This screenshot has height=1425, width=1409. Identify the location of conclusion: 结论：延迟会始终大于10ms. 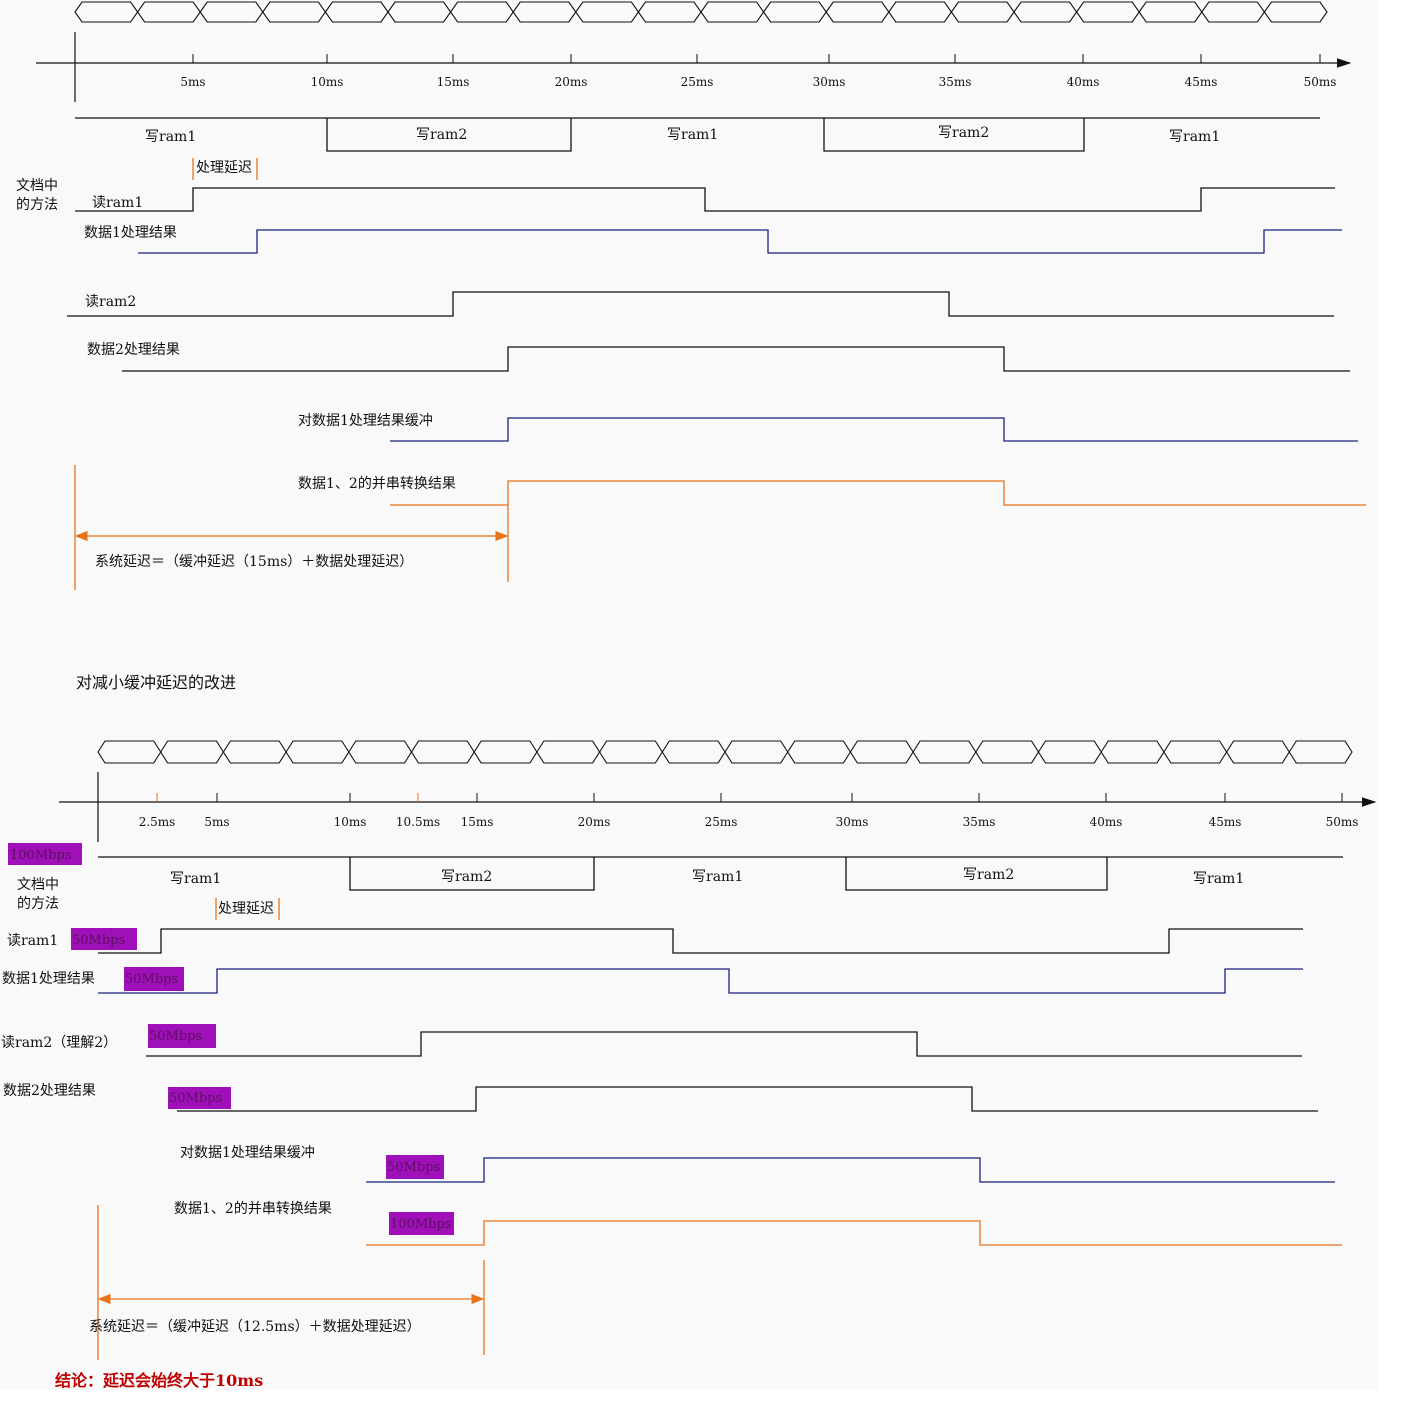
(158, 1380).